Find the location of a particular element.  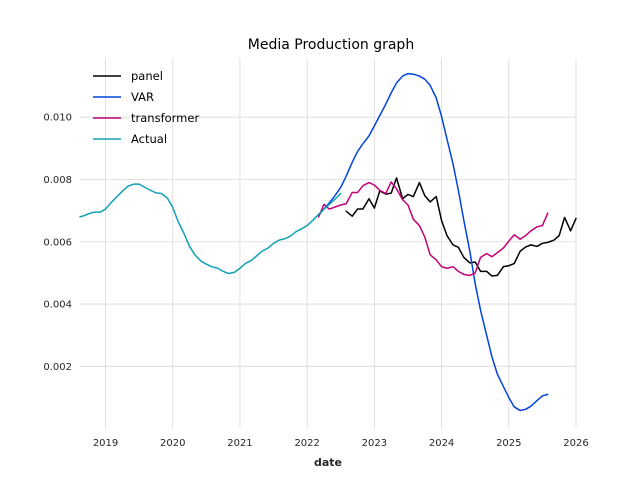

x-axis-label: date is located at coordinates (328, 462).